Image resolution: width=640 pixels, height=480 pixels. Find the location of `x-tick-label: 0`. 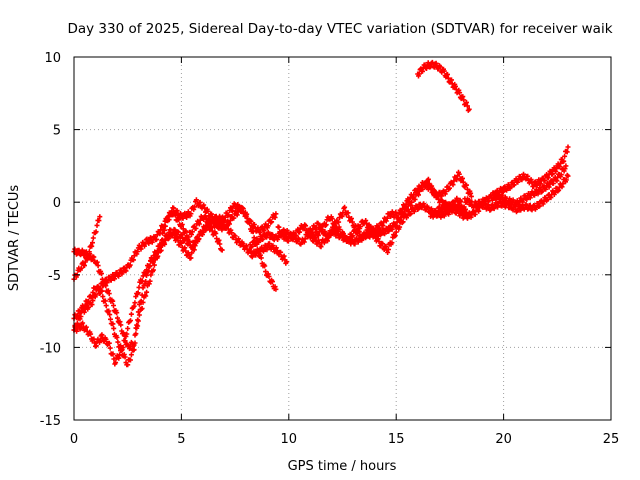

x-tick-label: 0 is located at coordinates (74, 439).